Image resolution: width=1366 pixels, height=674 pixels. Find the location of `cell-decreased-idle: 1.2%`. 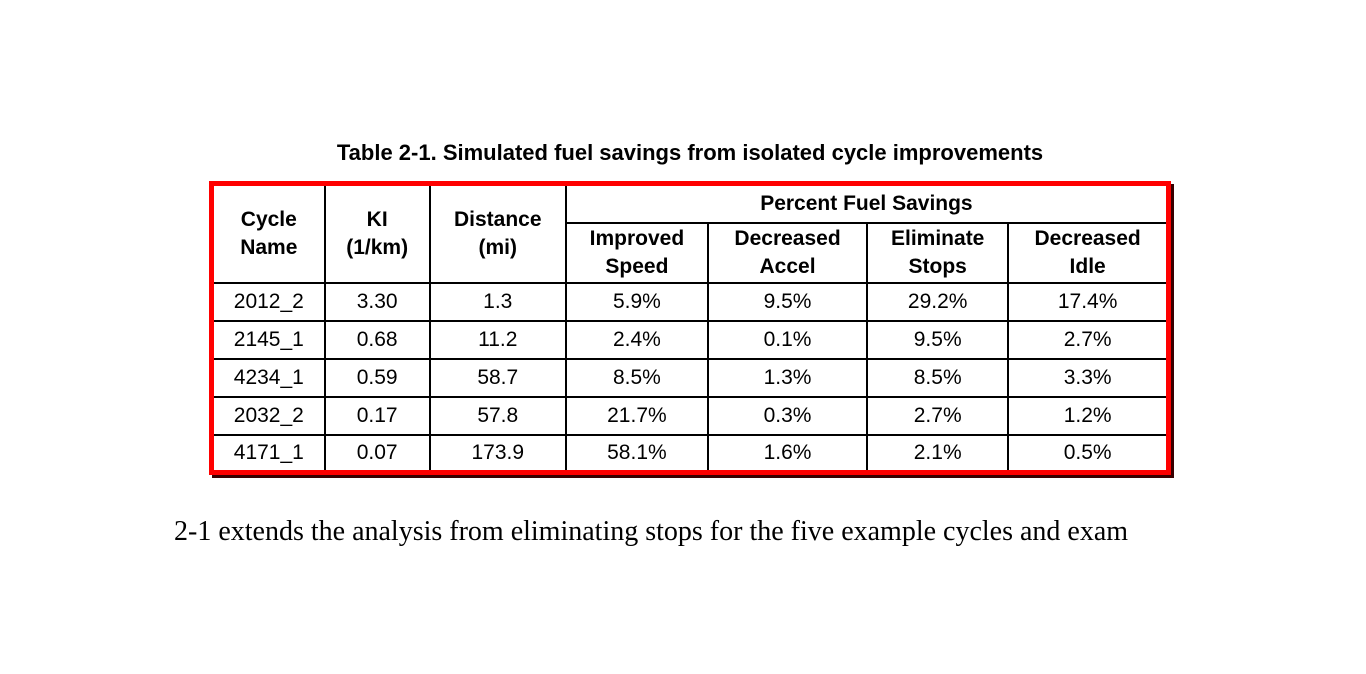

cell-decreased-idle: 1.2% is located at coordinates (1088, 415).